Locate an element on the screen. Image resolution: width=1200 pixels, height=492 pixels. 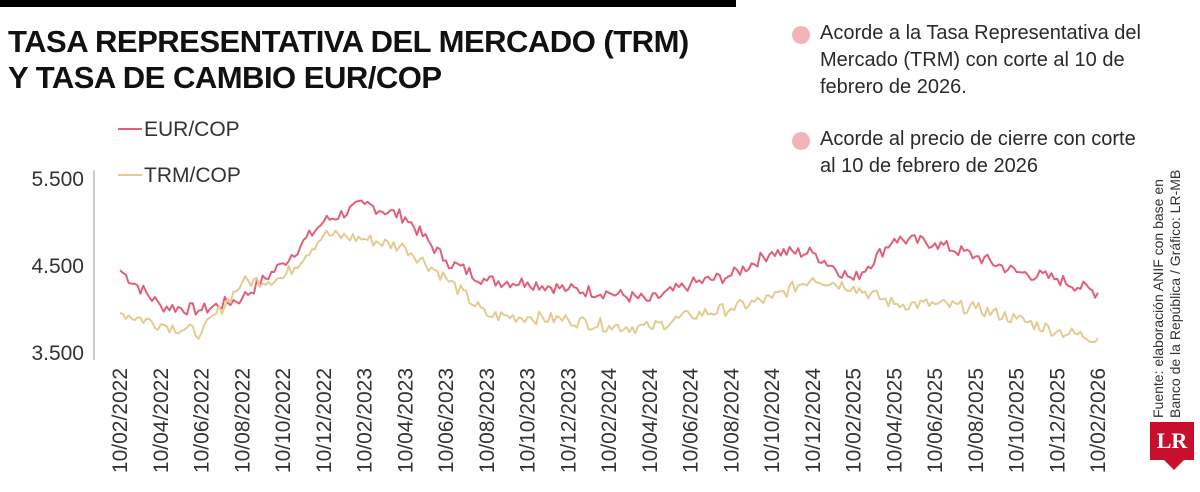
x-tick-label: 10/02/2023 is located at coordinates (365, 420).